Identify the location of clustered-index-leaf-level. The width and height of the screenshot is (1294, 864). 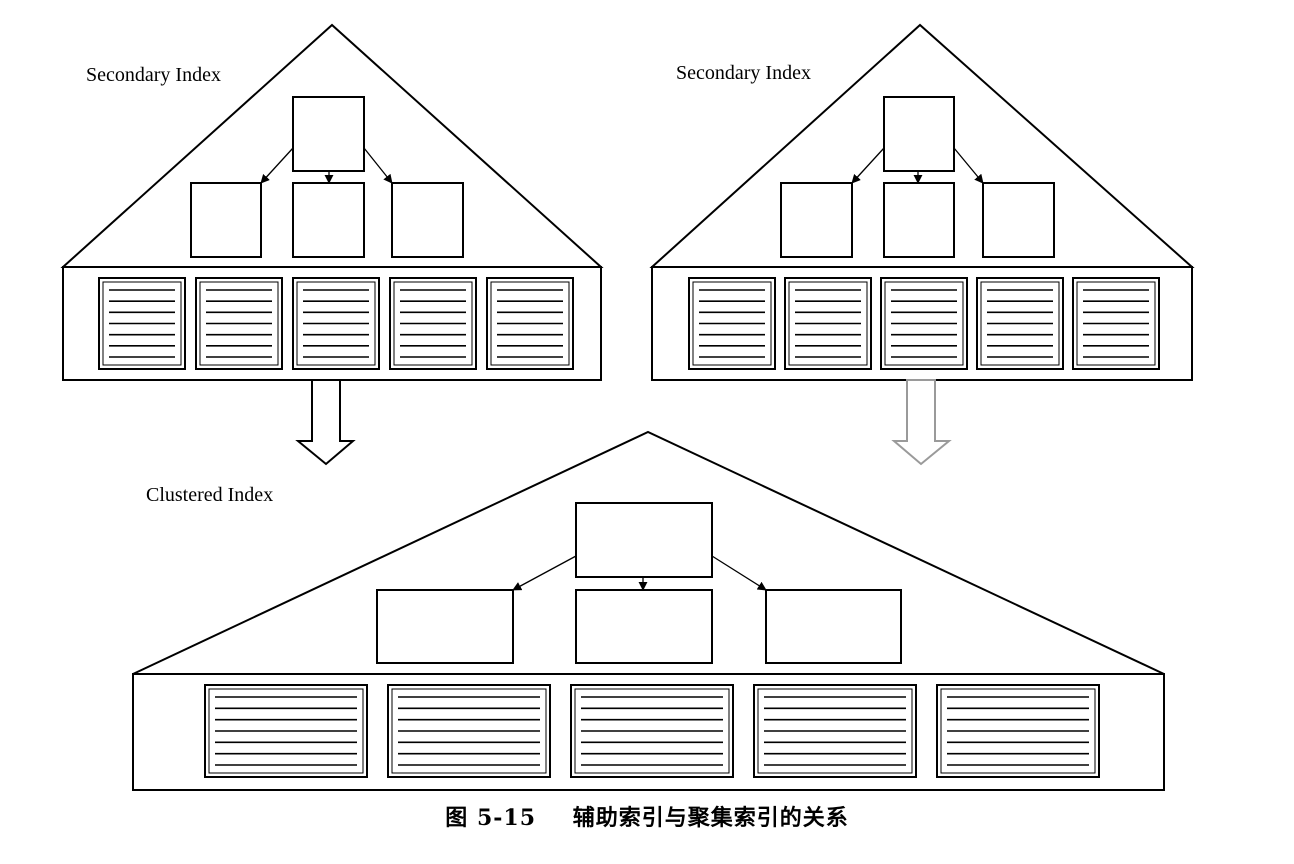
(648, 732).